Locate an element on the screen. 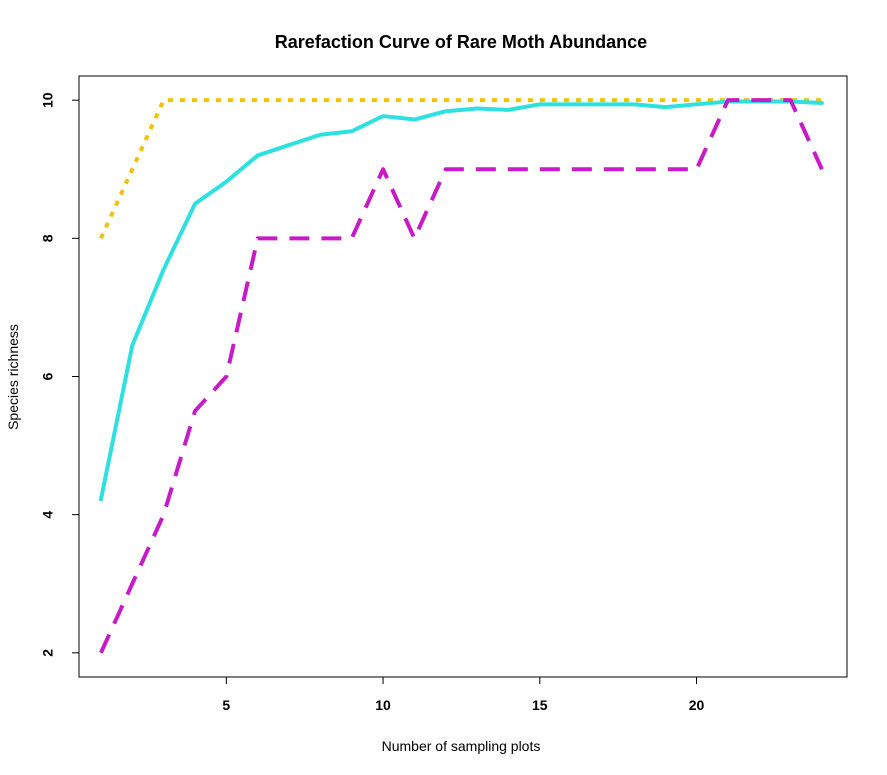  chart-title: Rarefaction Curve of Rare Moth Abundance is located at coordinates (461, 42).